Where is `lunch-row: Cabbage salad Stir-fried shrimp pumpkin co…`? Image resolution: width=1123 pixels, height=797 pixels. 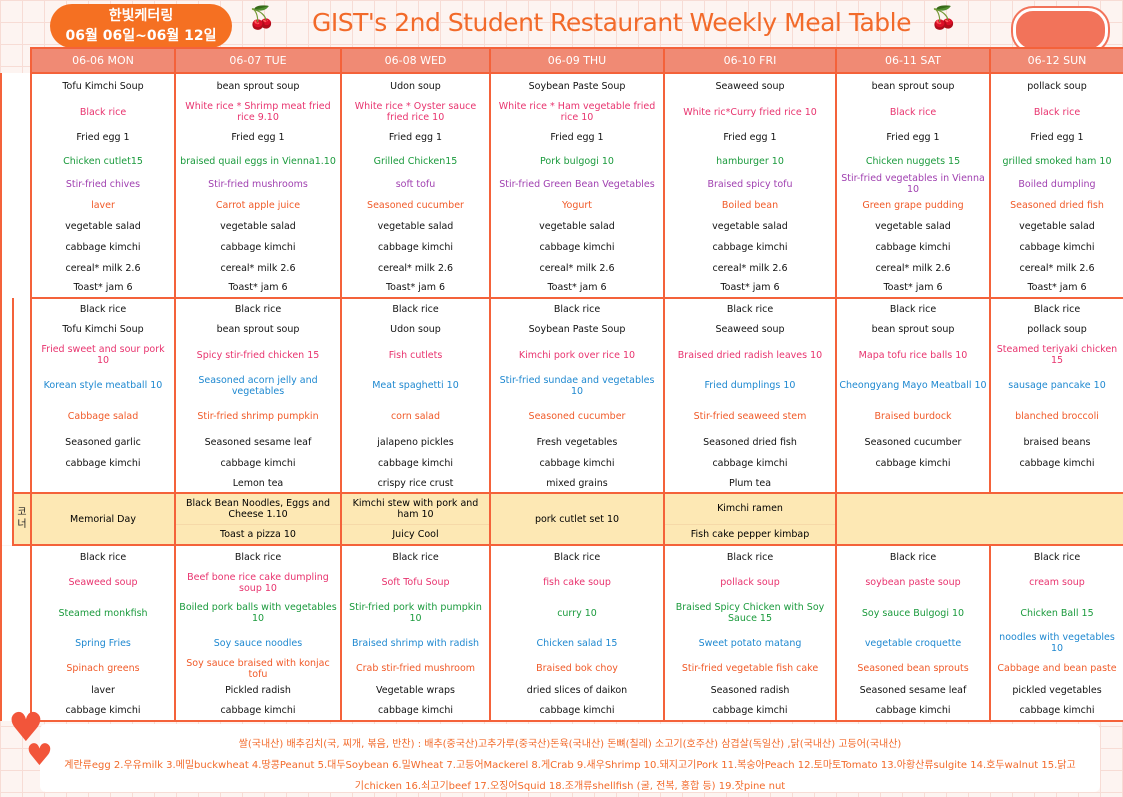
lunch-row: Cabbage salad Stir-fried shrimp pumpkin co… is located at coordinates (562, 416).